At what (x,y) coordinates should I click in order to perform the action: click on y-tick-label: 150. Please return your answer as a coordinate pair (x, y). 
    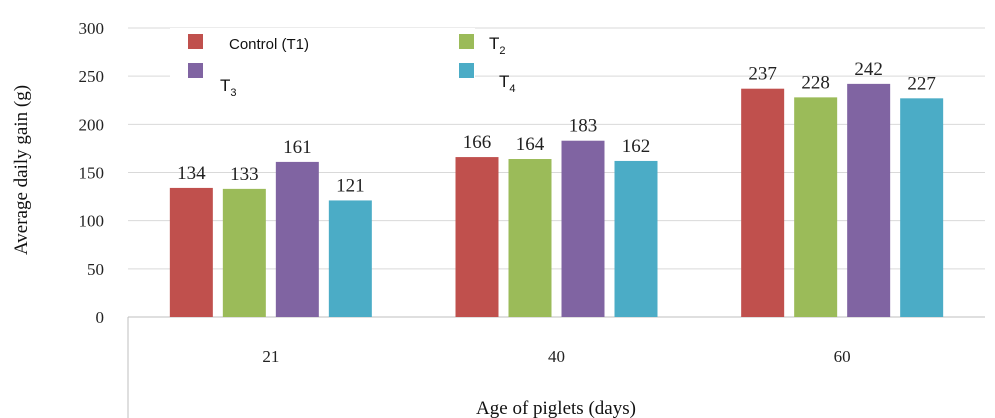
    Looking at the image, I should click on (92, 173).